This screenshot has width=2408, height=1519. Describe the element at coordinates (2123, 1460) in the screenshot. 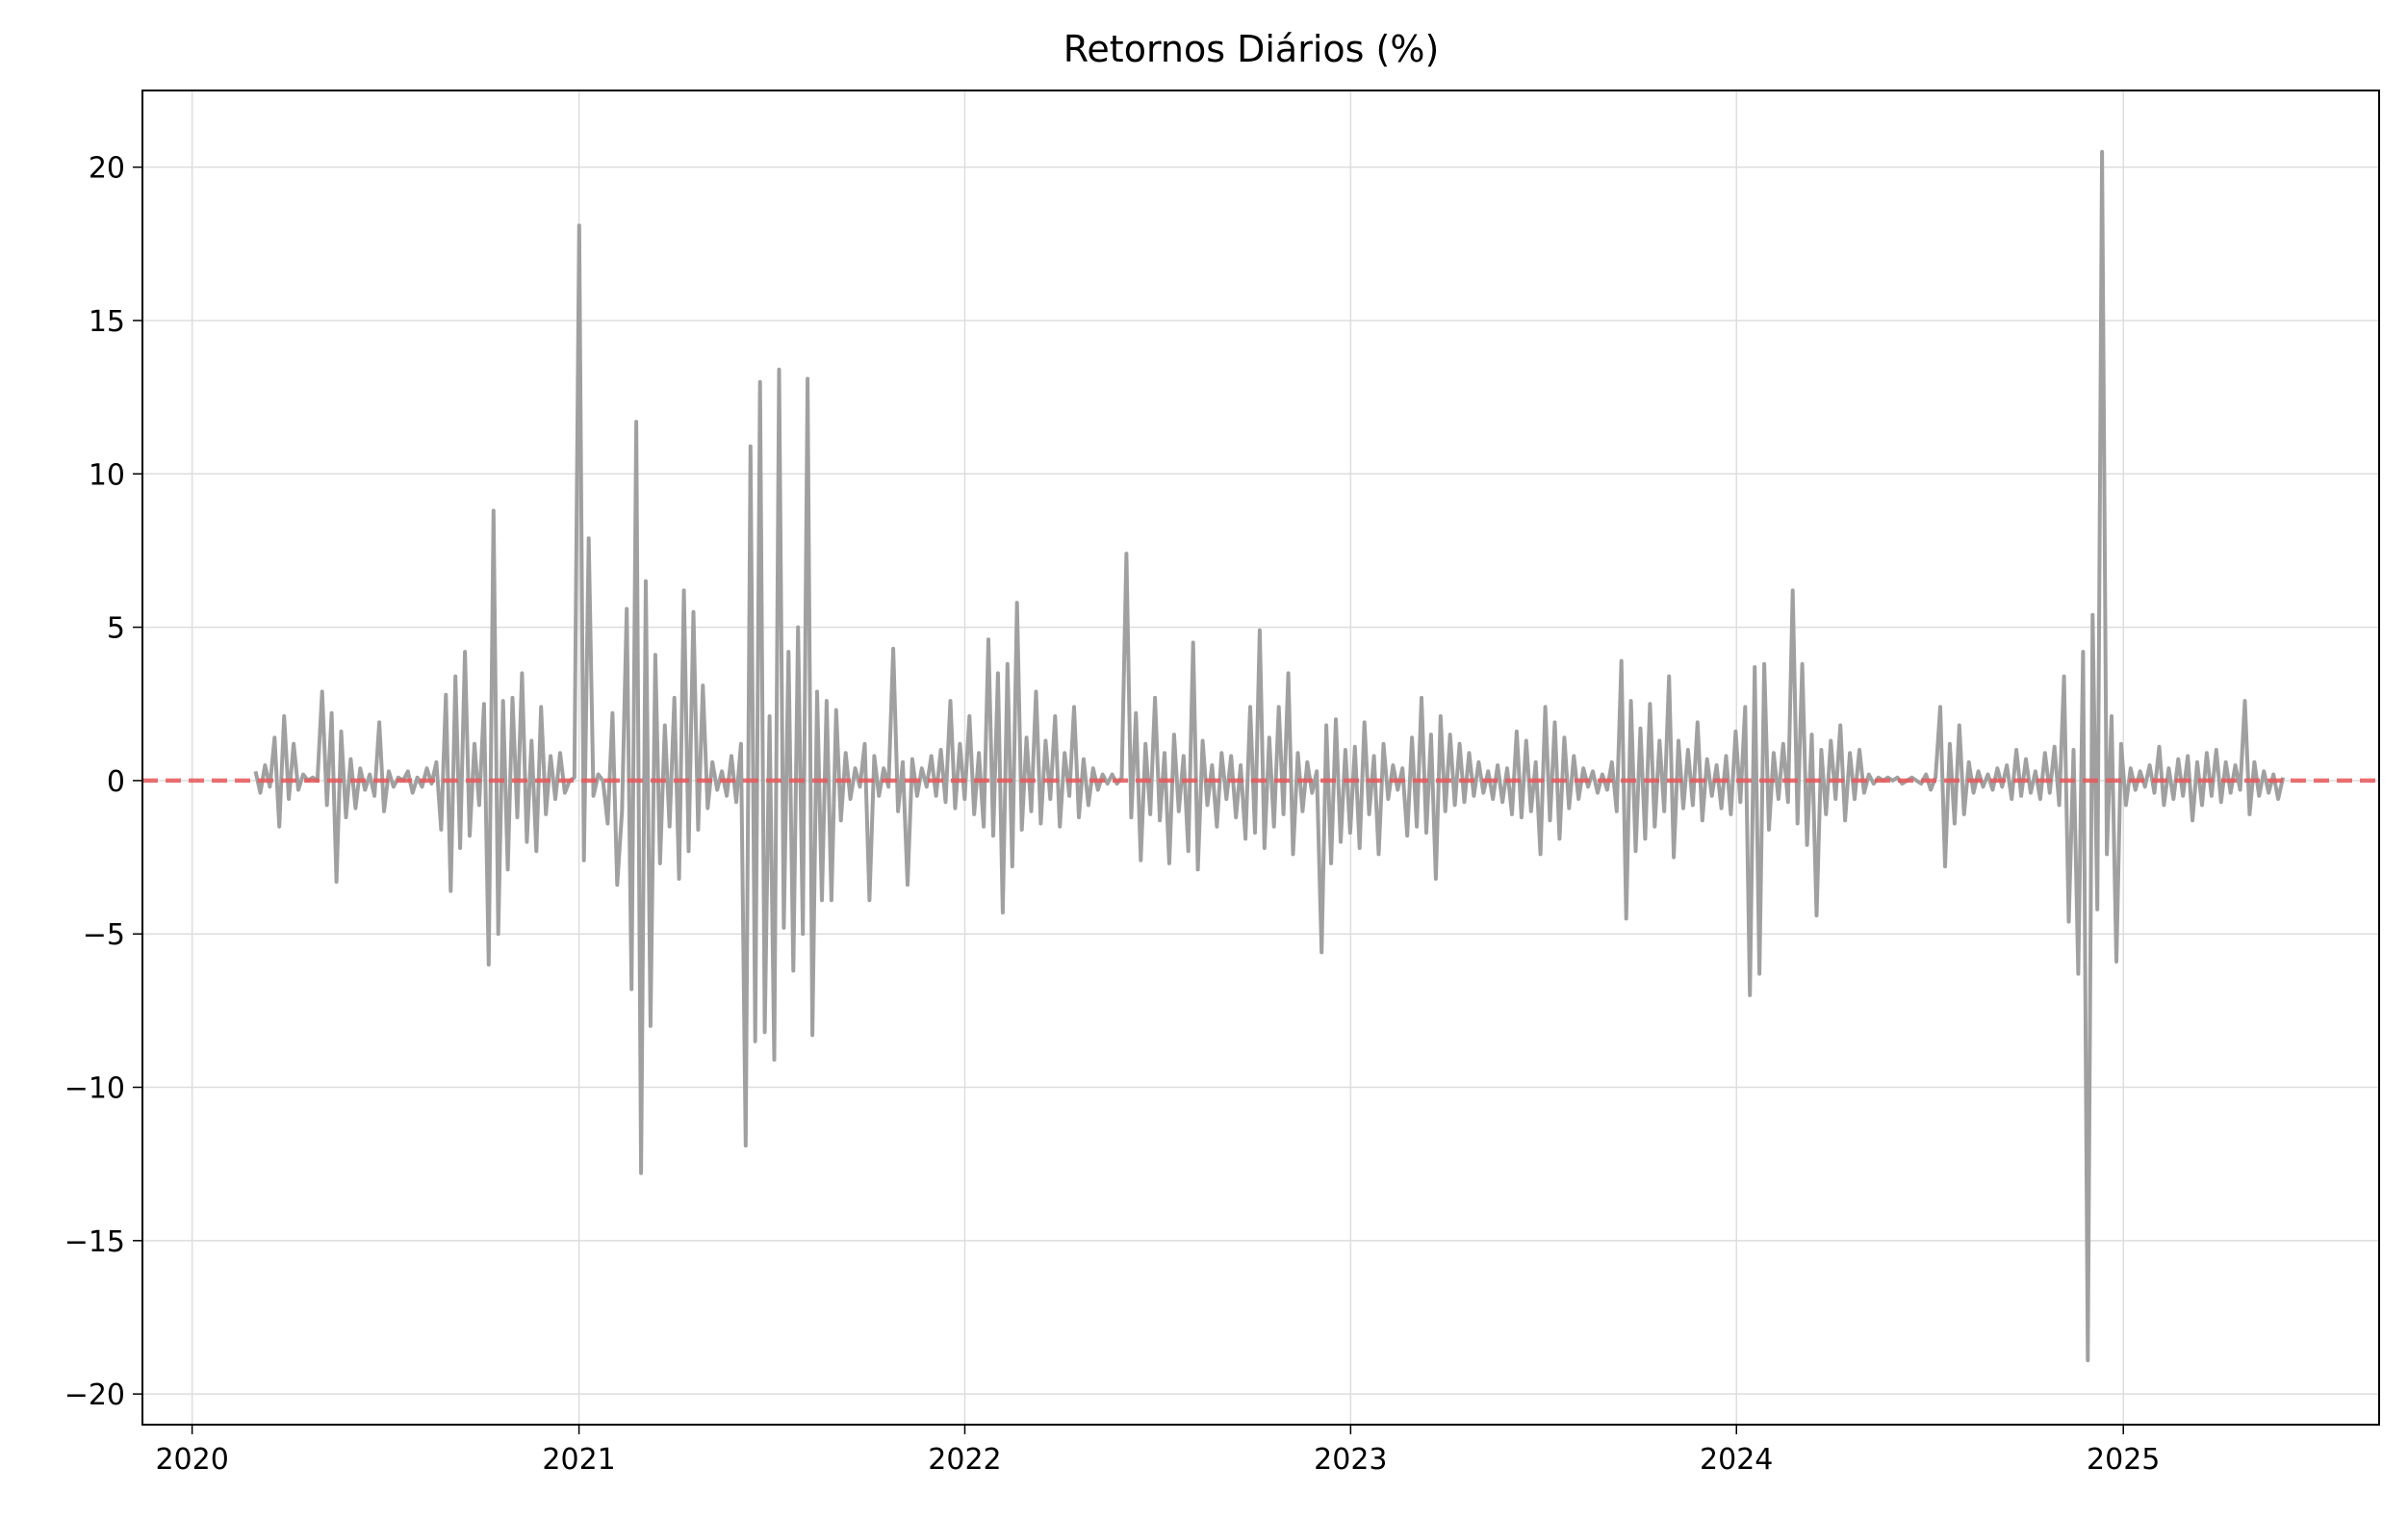

I see `x-tick-label: 2025` at that location.